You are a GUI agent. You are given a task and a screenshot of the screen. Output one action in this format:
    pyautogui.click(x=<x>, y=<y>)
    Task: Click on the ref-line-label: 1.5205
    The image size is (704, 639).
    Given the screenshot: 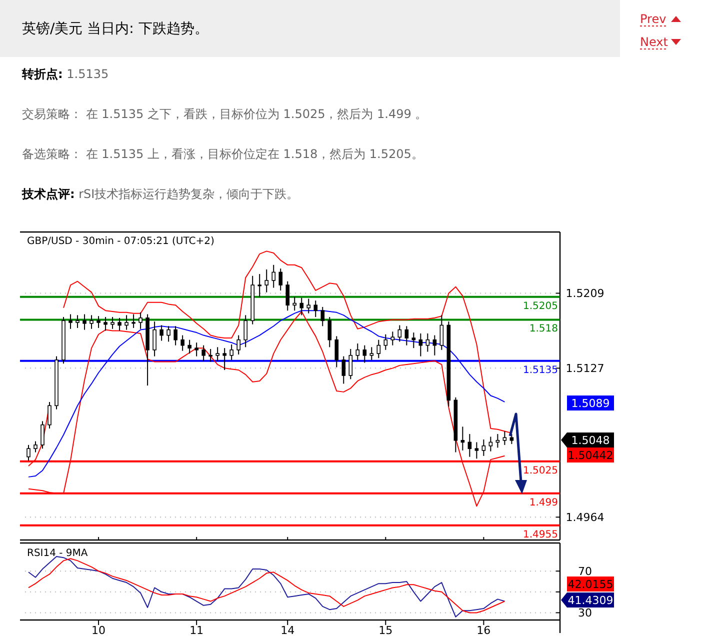 What is the action you would take?
    pyautogui.click(x=540, y=306)
    